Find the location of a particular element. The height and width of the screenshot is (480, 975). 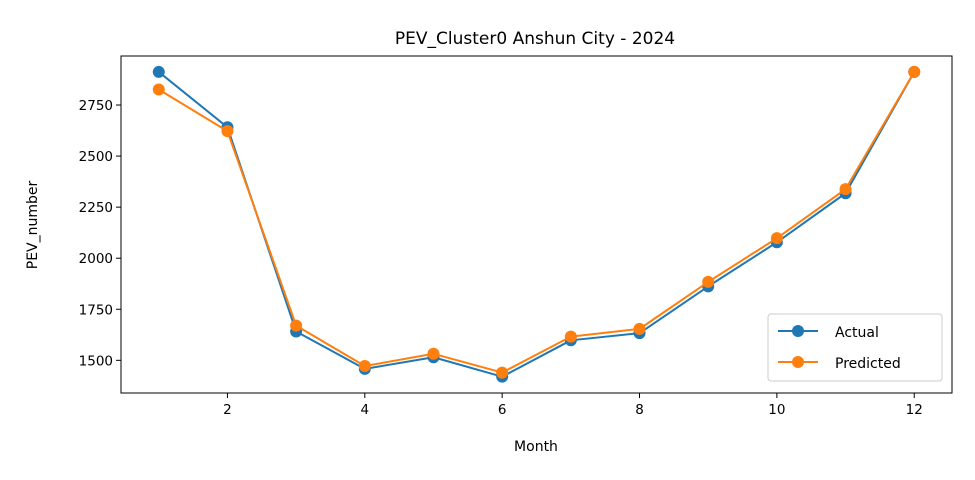

x-tick-label: 4 is located at coordinates (365, 410).